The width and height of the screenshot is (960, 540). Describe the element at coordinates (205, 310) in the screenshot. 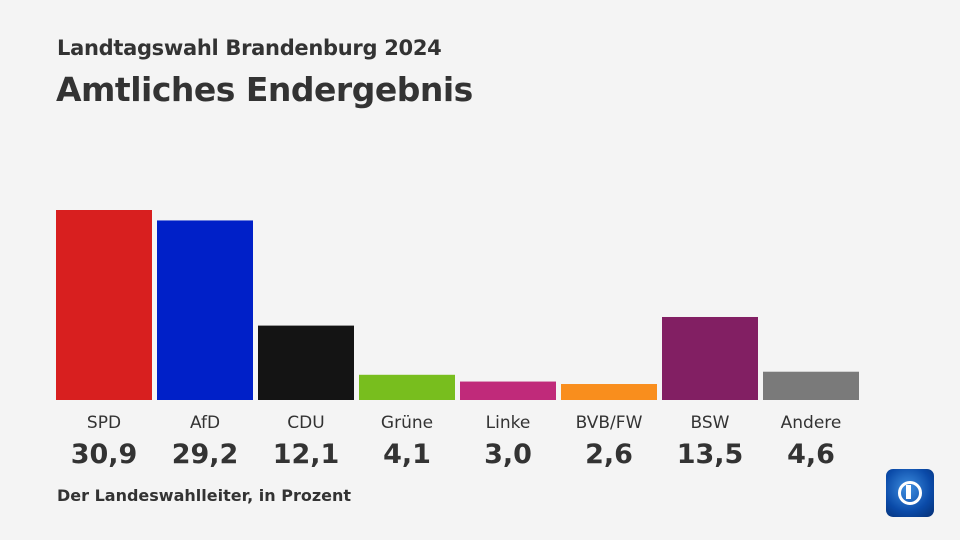

I see `bar-afd` at that location.